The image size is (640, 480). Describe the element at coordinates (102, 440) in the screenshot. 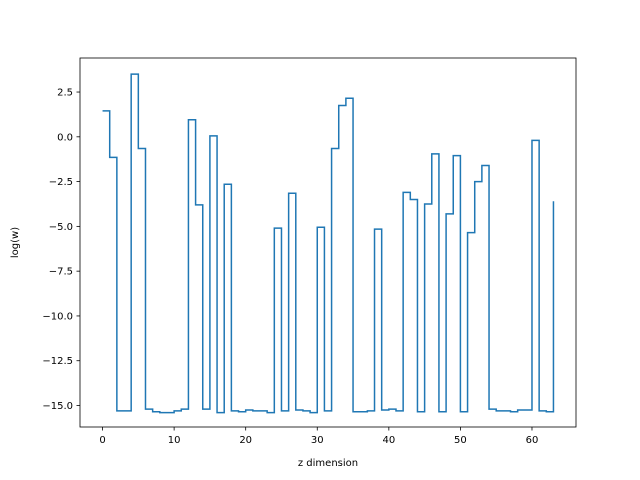

I see `x-tick-label: 0` at that location.